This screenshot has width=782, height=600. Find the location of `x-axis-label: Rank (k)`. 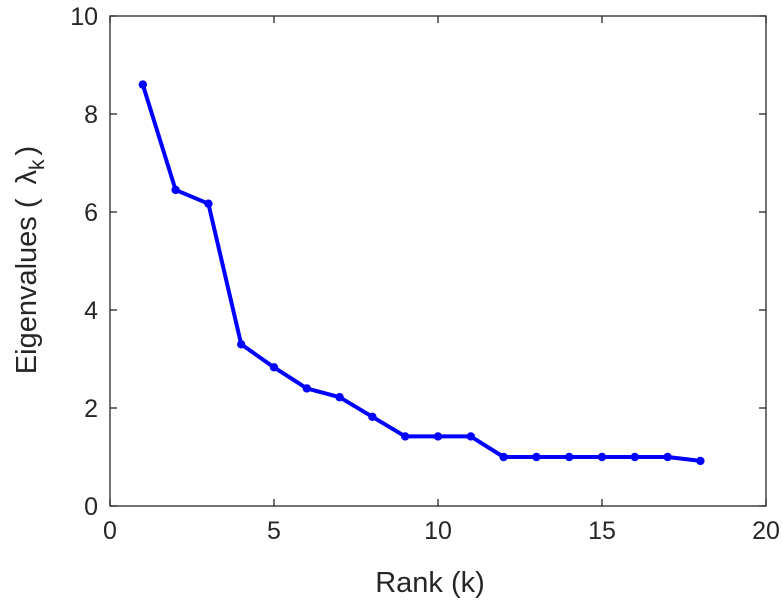

x-axis-label: Rank (k) is located at coordinates (430, 583).